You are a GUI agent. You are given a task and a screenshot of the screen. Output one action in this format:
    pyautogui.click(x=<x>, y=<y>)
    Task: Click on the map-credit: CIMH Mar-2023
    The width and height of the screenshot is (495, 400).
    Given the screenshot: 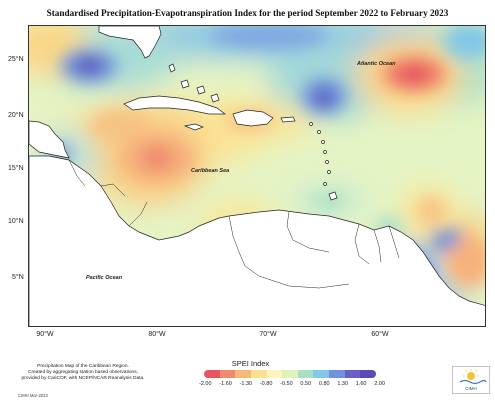 What is the action you would take?
    pyautogui.click(x=33, y=395)
    